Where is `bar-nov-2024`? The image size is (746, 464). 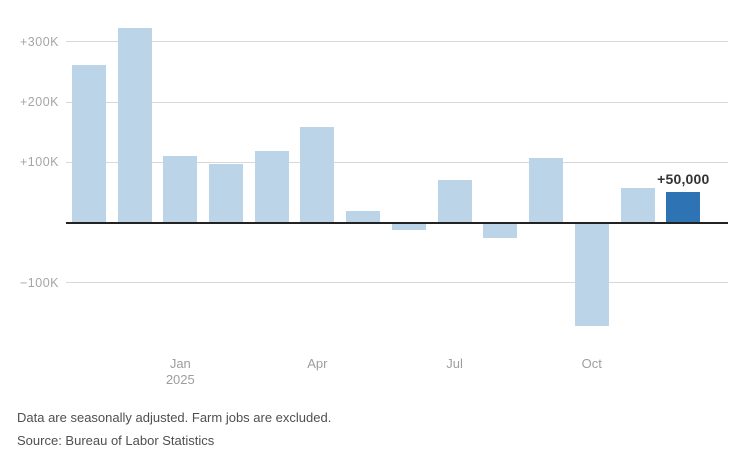
bar-nov-2024 is located at coordinates (88, 144).